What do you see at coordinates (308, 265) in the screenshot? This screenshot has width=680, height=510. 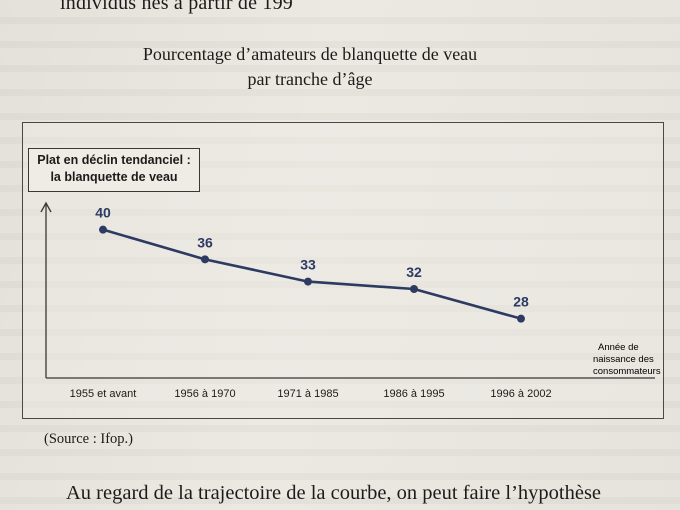 I see `data-label: 33` at bounding box center [308, 265].